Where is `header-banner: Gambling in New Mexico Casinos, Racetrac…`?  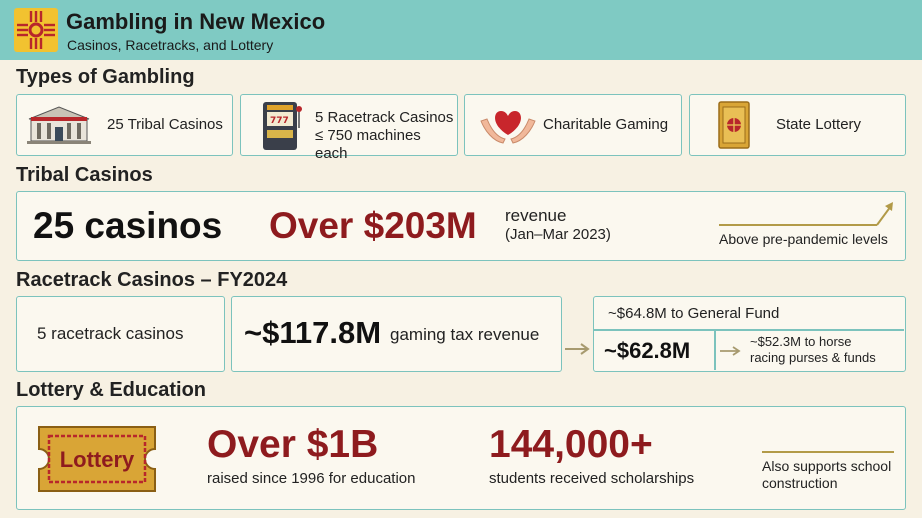
header-banner: Gambling in New Mexico Casinos, Racetrac… is located at coordinates (461, 30).